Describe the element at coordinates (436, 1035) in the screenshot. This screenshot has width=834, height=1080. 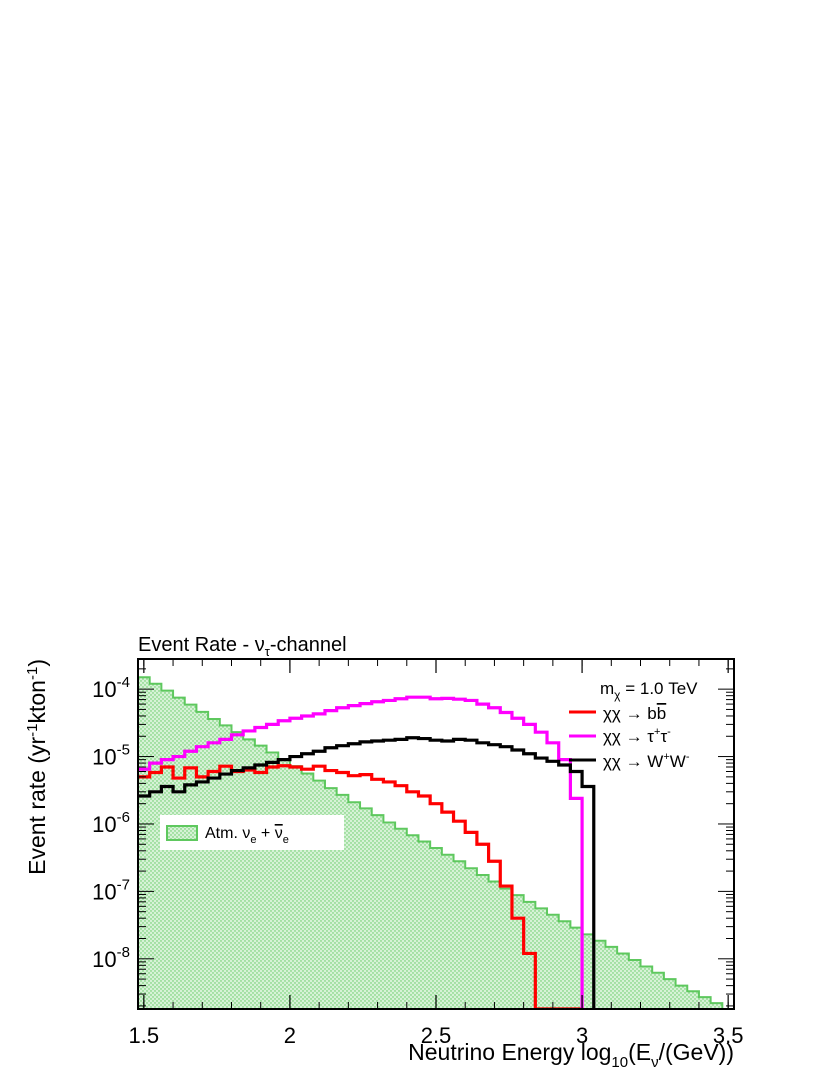
I see `x-tick-label: 2.5` at that location.